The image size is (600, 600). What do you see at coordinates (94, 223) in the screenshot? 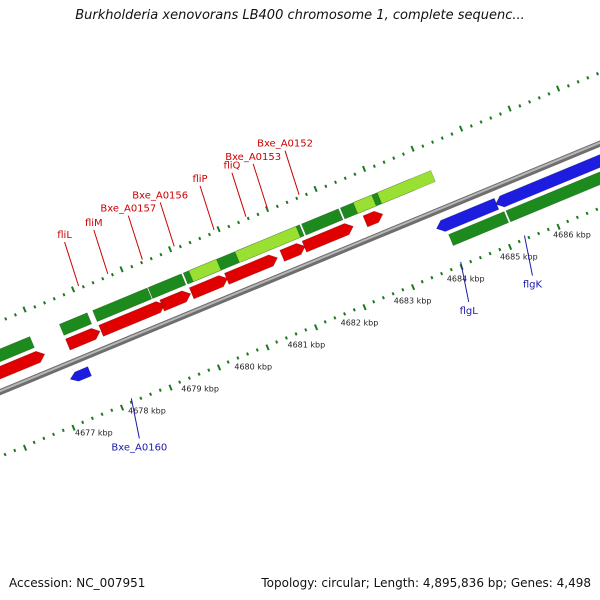
I see `forward-gene-label: fliM` at bounding box center [94, 223].